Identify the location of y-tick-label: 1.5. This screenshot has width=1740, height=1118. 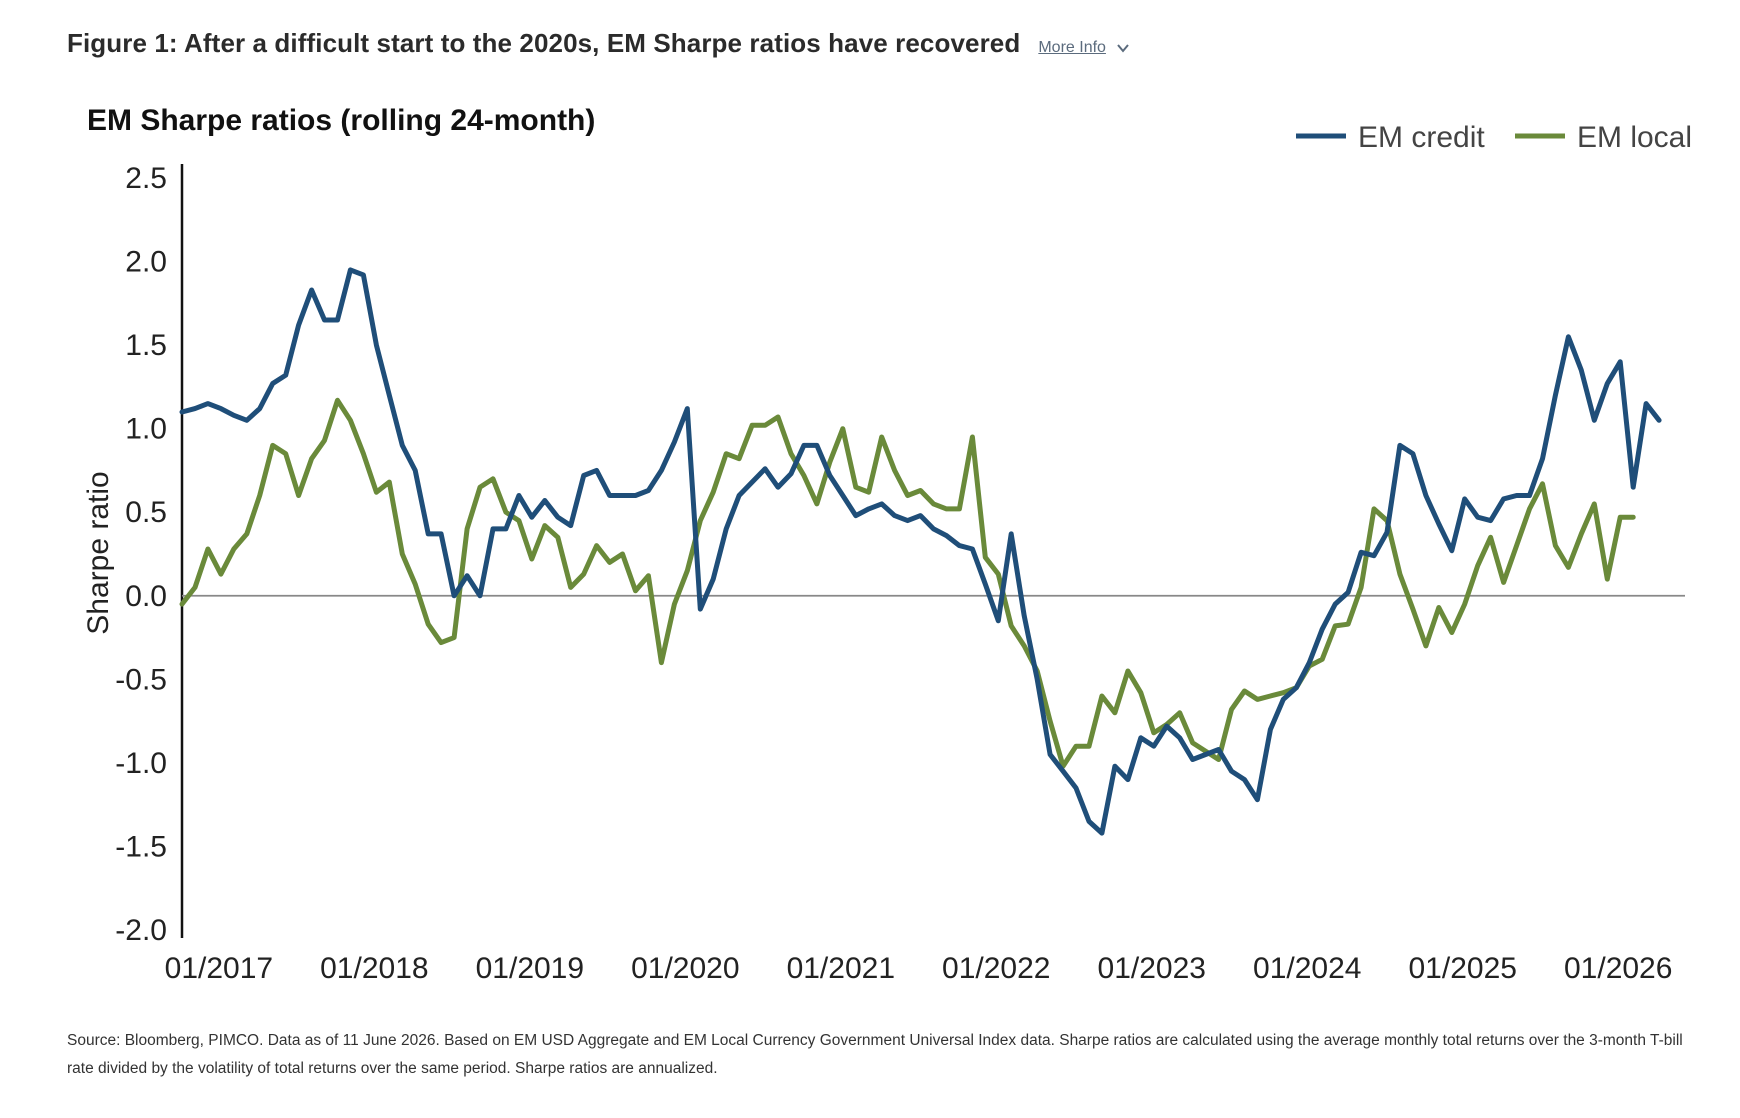
(146, 345).